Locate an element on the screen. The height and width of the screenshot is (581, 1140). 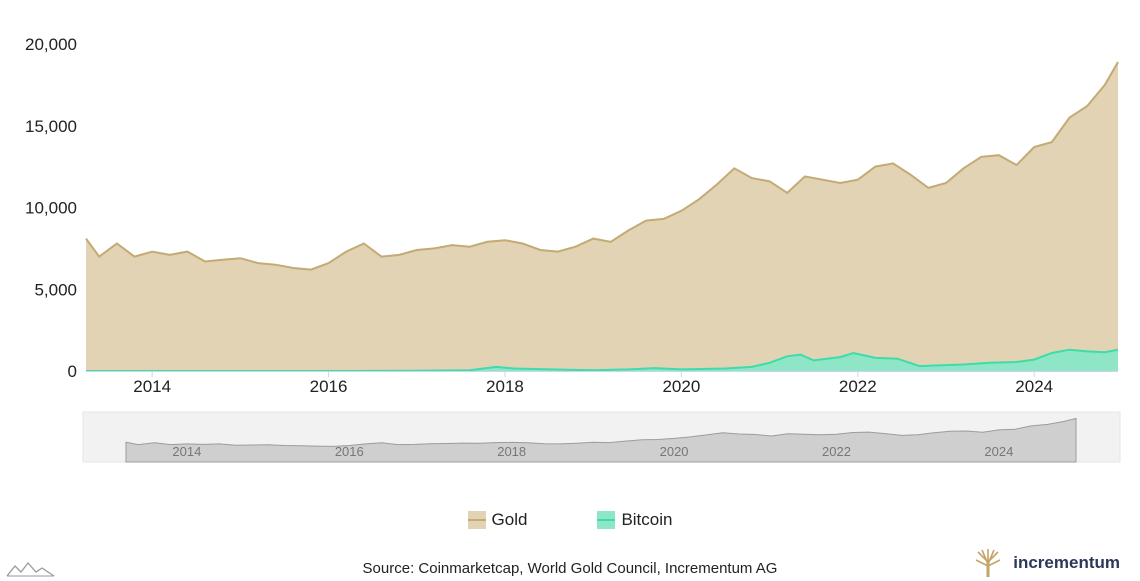
range-navigator: 2014 2016 2018 2020 2022 2024 is located at coordinates (601, 437).